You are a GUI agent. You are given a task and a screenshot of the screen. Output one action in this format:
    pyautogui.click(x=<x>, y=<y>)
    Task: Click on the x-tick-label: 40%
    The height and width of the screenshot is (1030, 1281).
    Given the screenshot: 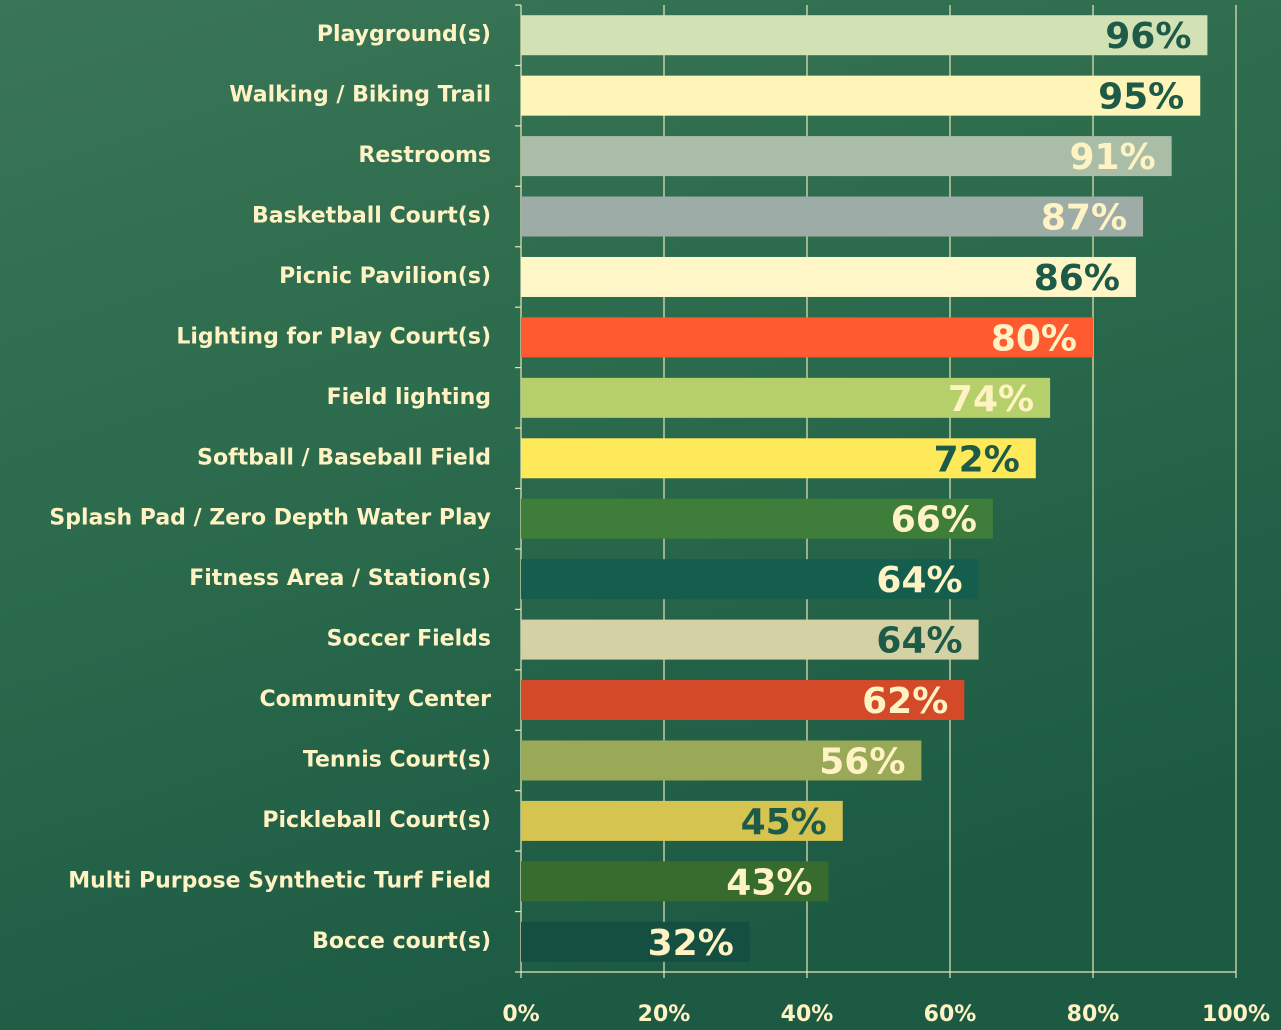 What is the action you would take?
    pyautogui.click(x=807, y=1014)
    